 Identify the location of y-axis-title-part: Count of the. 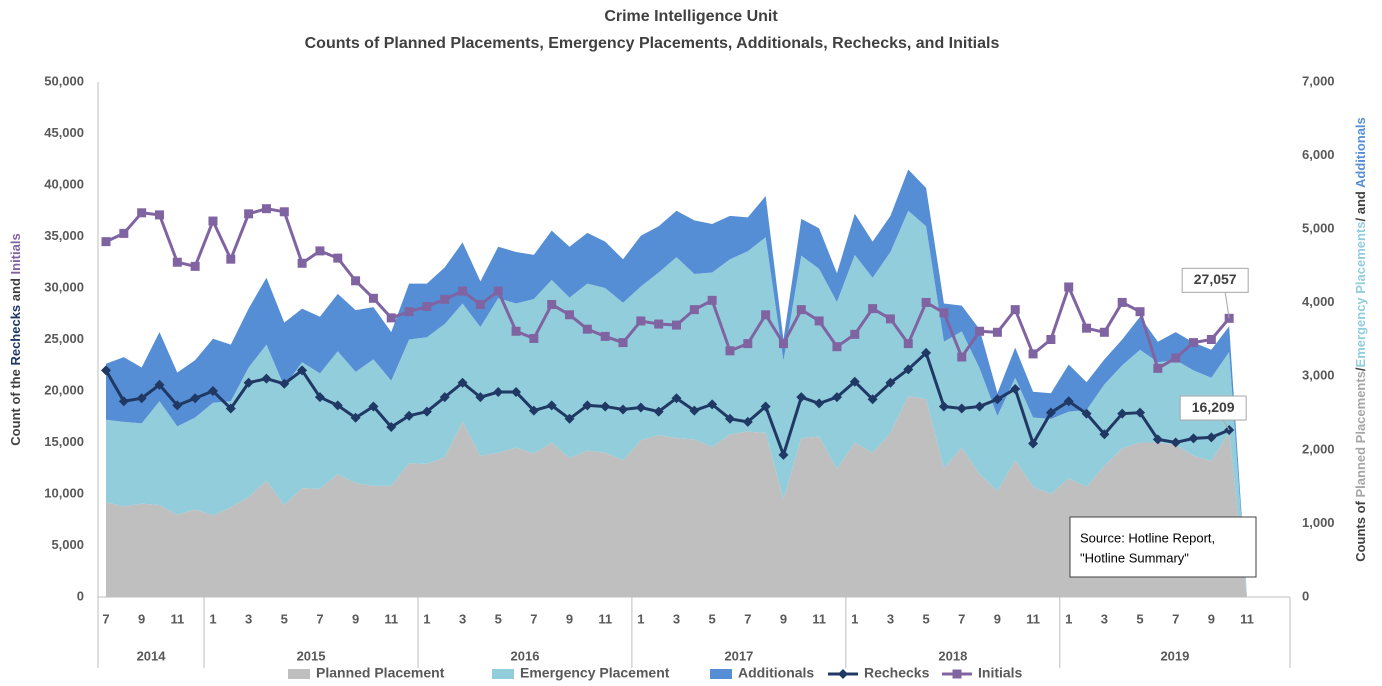
(15, 406).